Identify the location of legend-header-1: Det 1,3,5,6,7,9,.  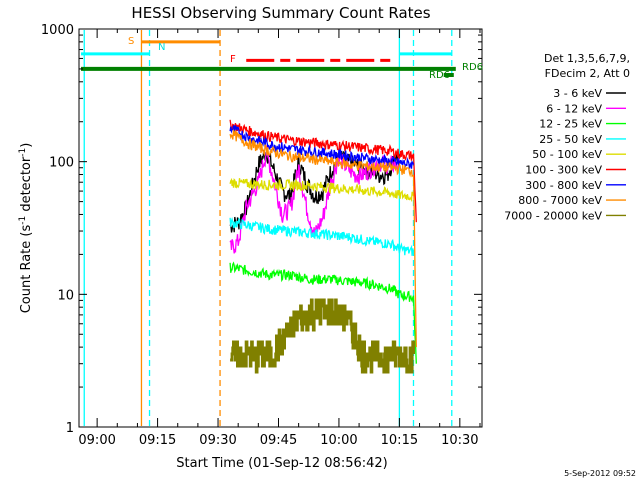
(587, 58).